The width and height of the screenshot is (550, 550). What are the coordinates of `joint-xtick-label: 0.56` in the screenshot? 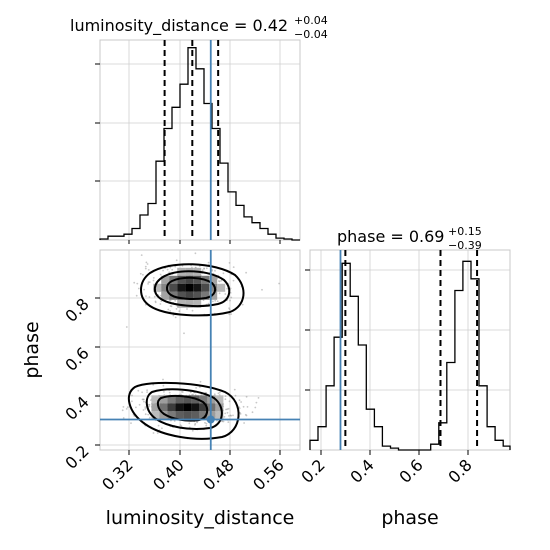 It's located at (268, 474).